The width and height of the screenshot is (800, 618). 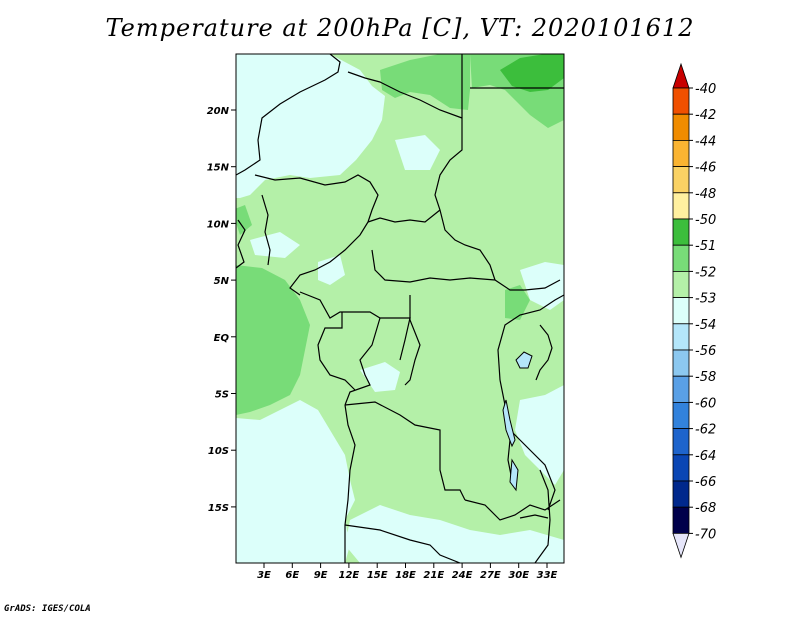 What do you see at coordinates (490, 575) in the screenshot?
I see `lon-tick-label: 27E` at bounding box center [490, 575].